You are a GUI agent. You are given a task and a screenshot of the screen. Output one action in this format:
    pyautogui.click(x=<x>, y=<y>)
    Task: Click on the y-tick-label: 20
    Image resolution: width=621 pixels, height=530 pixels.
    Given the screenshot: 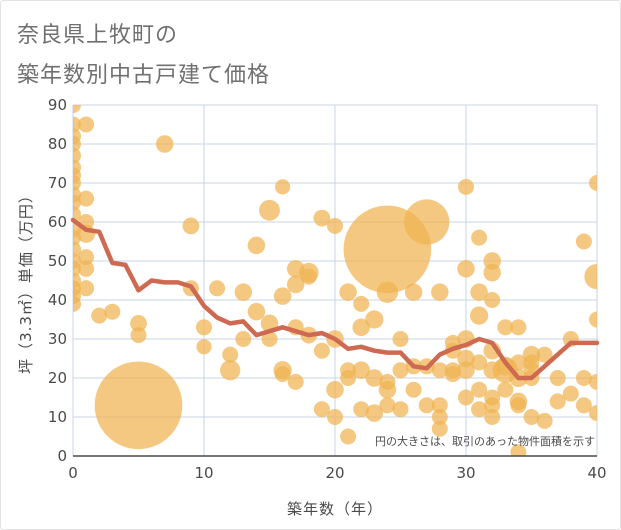 What is the action you would take?
    pyautogui.click(x=57, y=378)
    